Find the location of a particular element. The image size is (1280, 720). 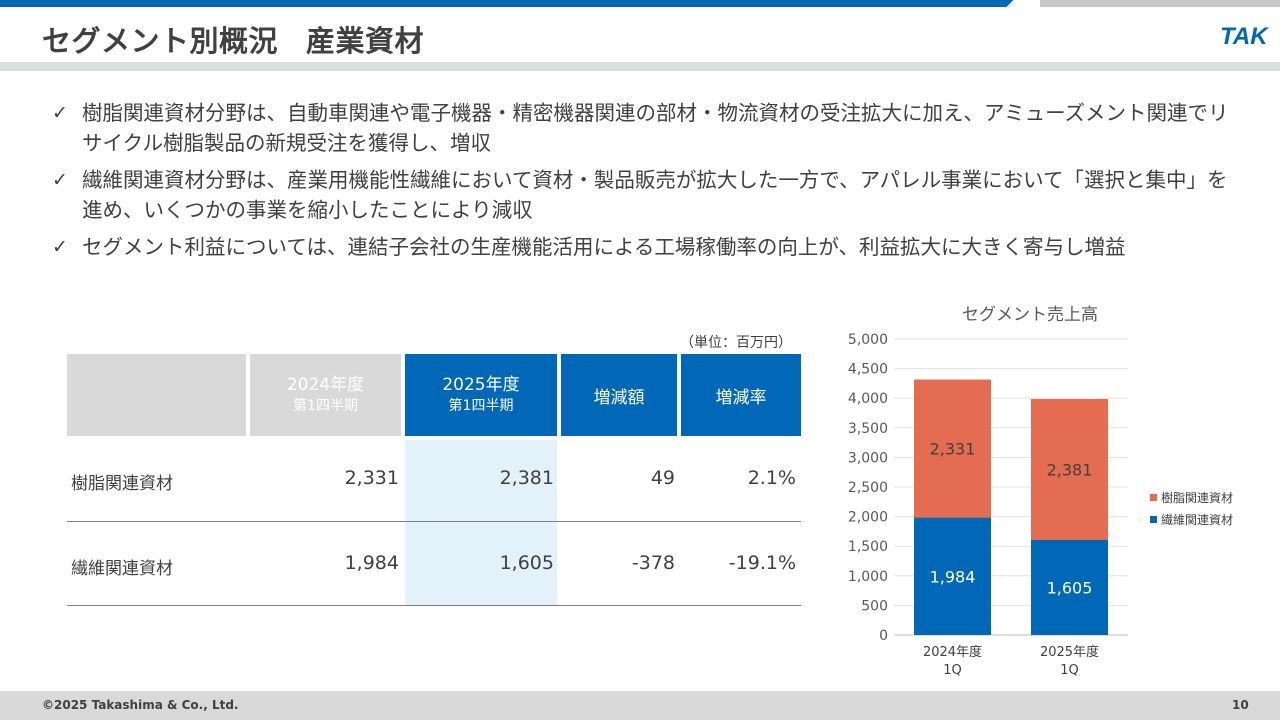

legend-item-fiber: 繊維関連資材 is located at coordinates (1191, 519).